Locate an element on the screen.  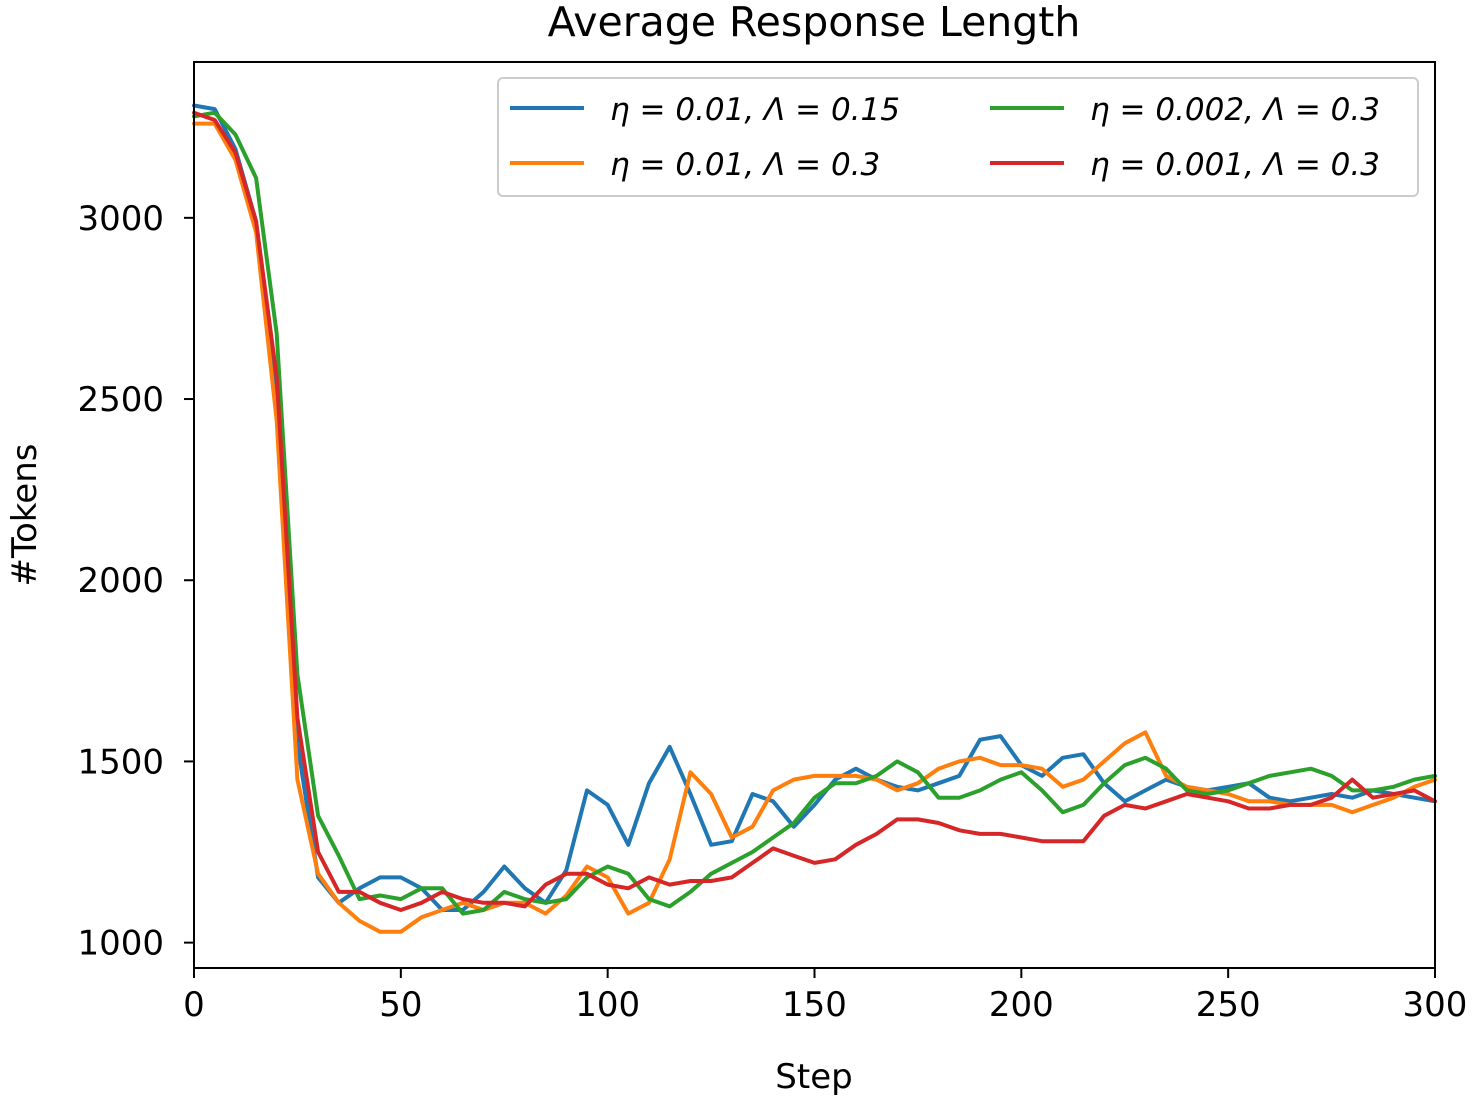
legend-label-series-1: η = 0.01, Λ = 0.3 is located at coordinates (745, 165).